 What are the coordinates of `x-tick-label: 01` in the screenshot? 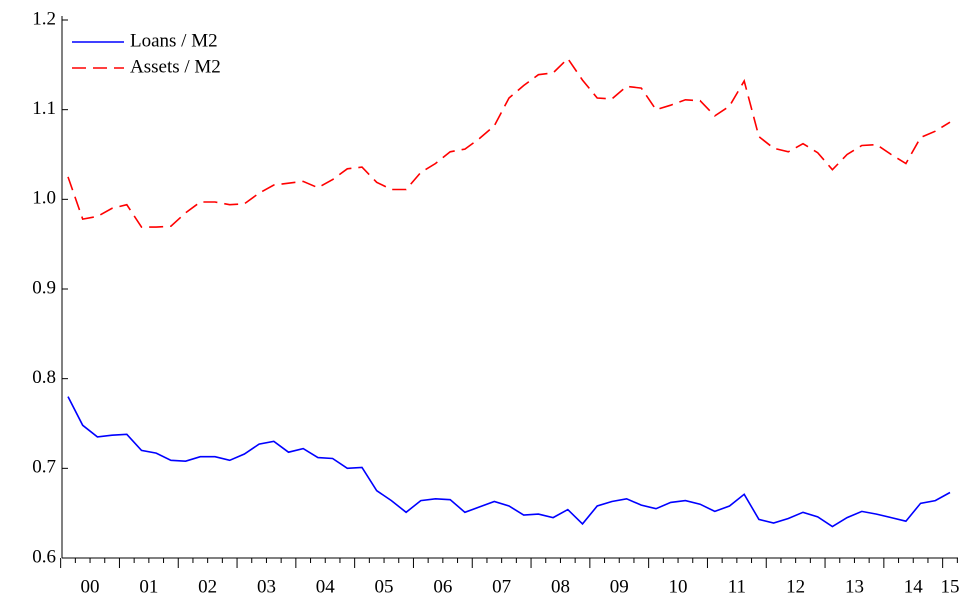 It's located at (148, 586).